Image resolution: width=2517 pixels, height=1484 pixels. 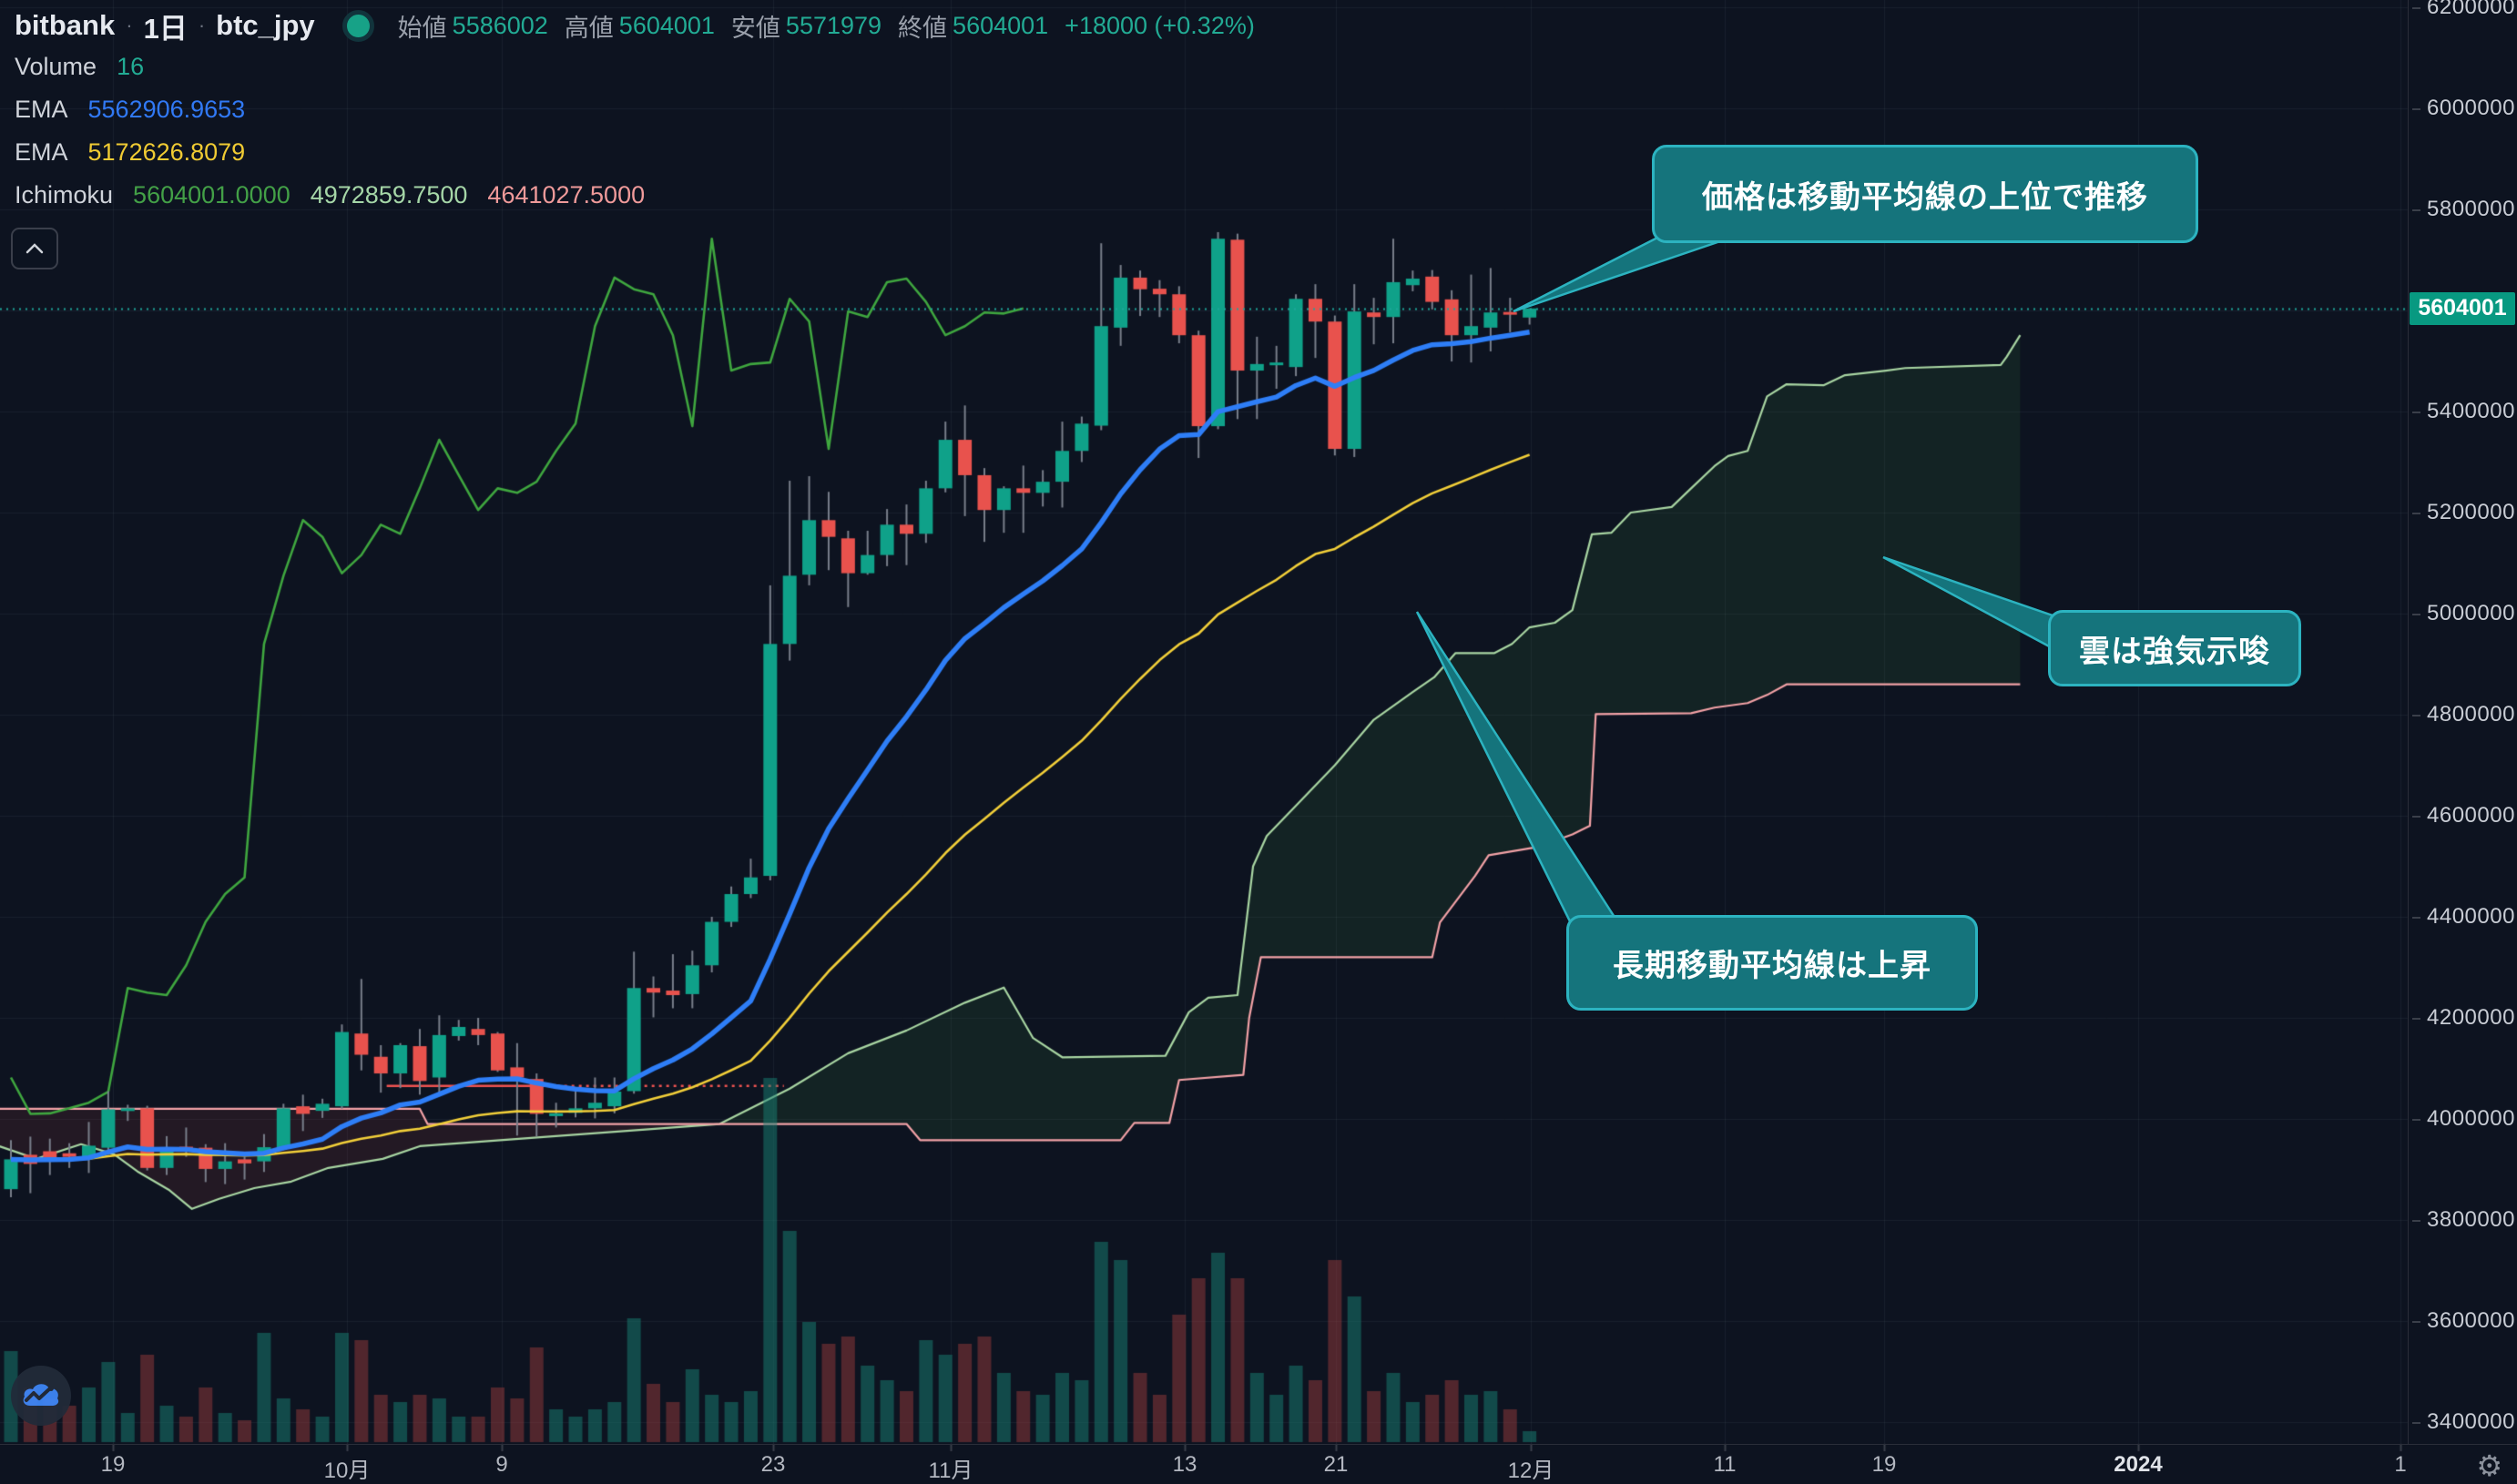 I want to click on cloud-chart-icon, so click(x=41, y=1395).